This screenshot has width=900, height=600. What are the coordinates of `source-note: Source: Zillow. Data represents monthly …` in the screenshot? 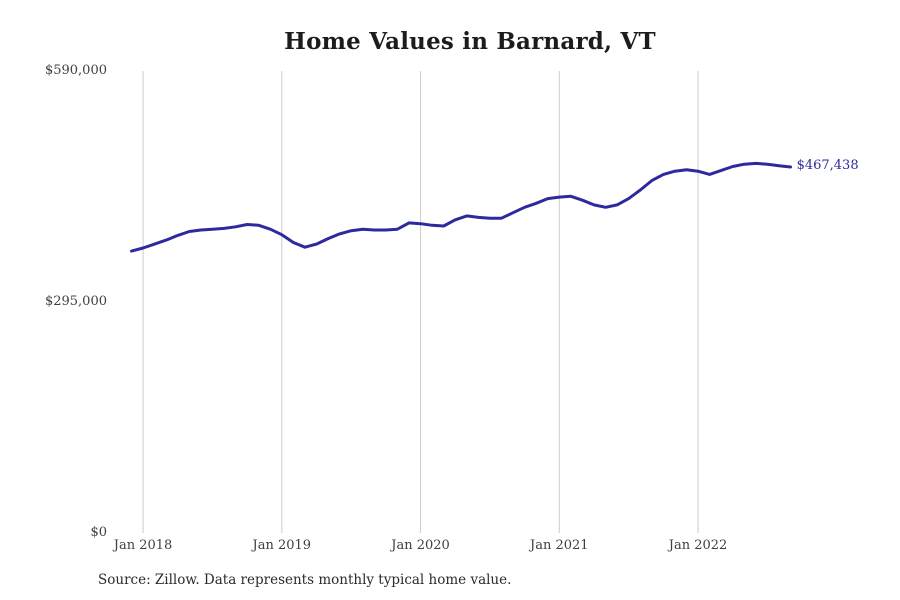 It's located at (305, 580).